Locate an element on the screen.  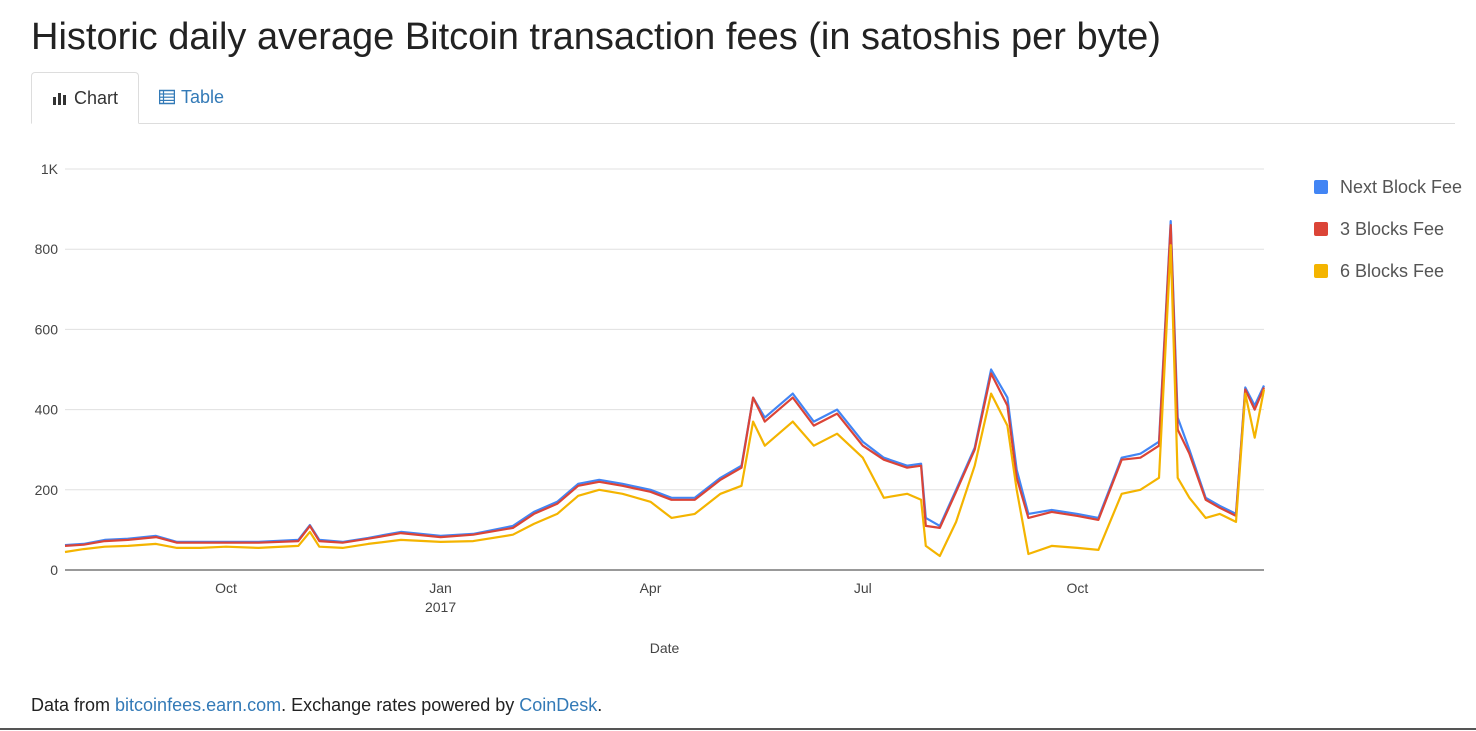
footer-middle: . Exchange rates powered by is located at coordinates (400, 705).